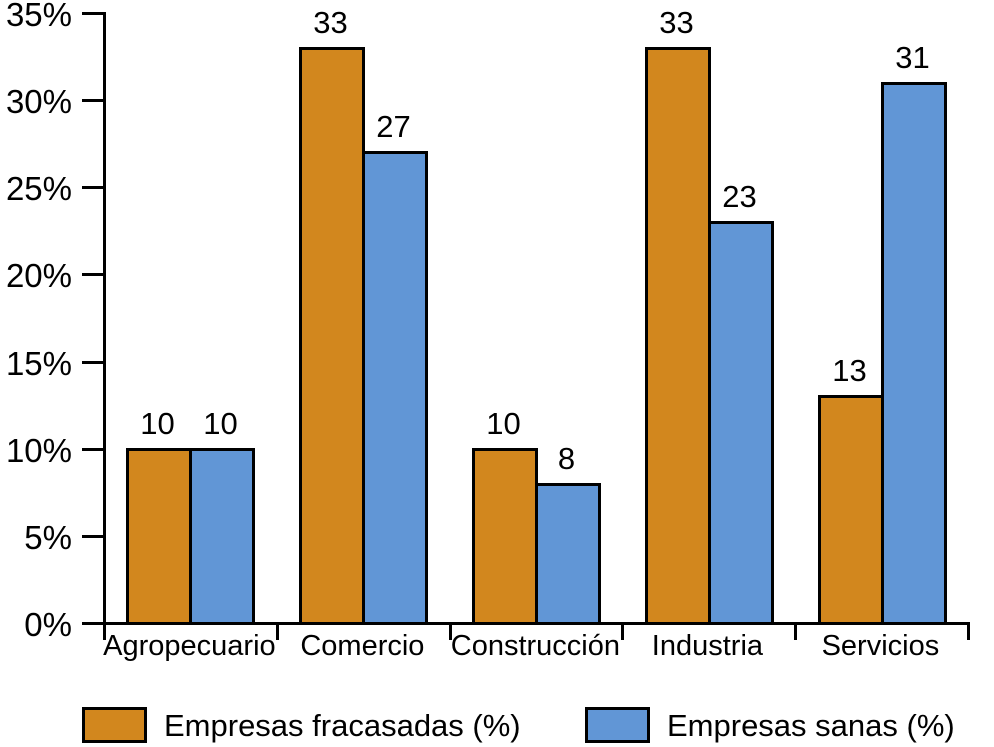 The height and width of the screenshot is (747, 994). What do you see at coordinates (342, 725) in the screenshot?
I see `legend-label: Empresas fracasadas (%)` at bounding box center [342, 725].